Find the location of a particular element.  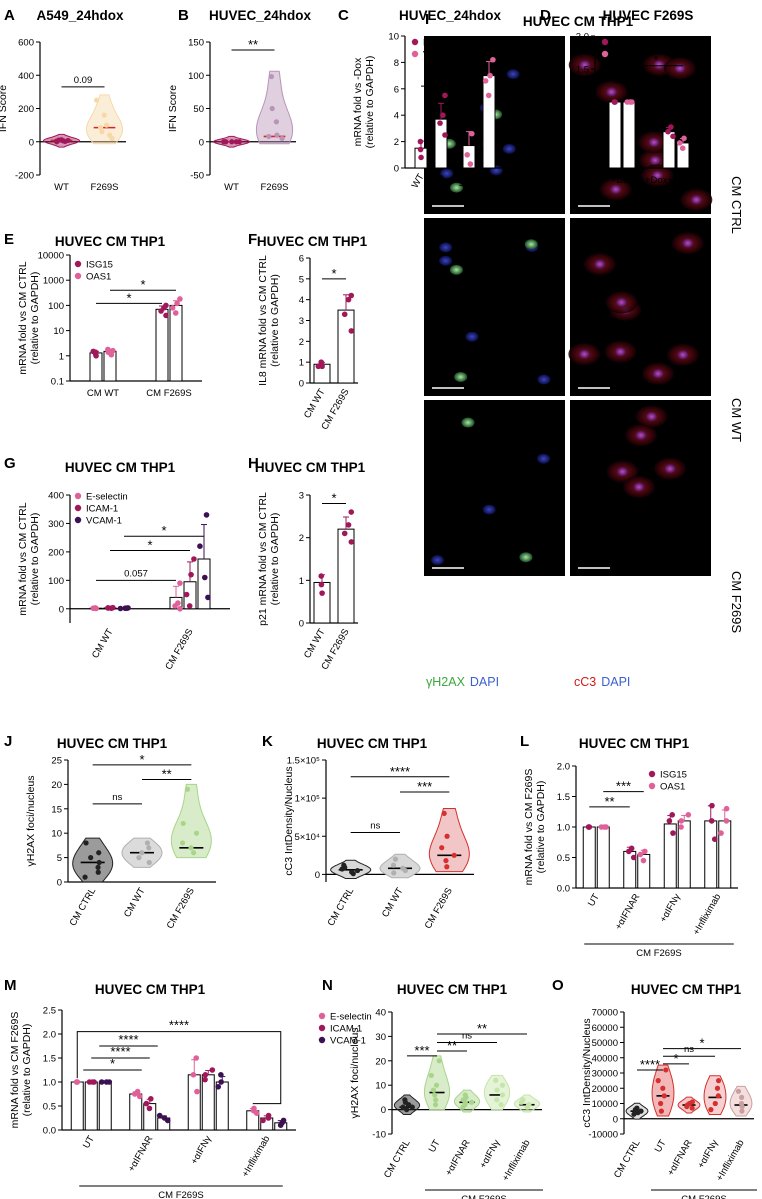

y-axis-title-line: mRNA fold vs CM CTRL is located at coordinates (23, 317).